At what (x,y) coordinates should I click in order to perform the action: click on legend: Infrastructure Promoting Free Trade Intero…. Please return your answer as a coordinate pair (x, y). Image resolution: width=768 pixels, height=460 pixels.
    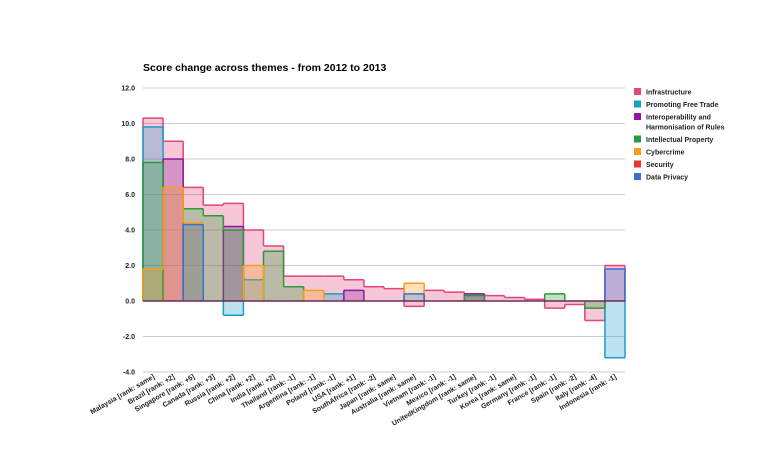
    Looking at the image, I should click on (679, 135).